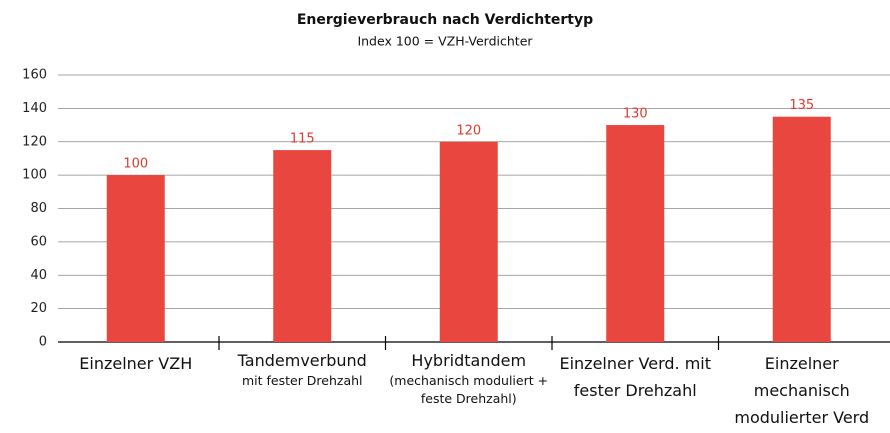 The height and width of the screenshot is (433, 890). I want to click on x-tick-label: Tandemverbund mit fester Drehzahl, so click(302, 370).